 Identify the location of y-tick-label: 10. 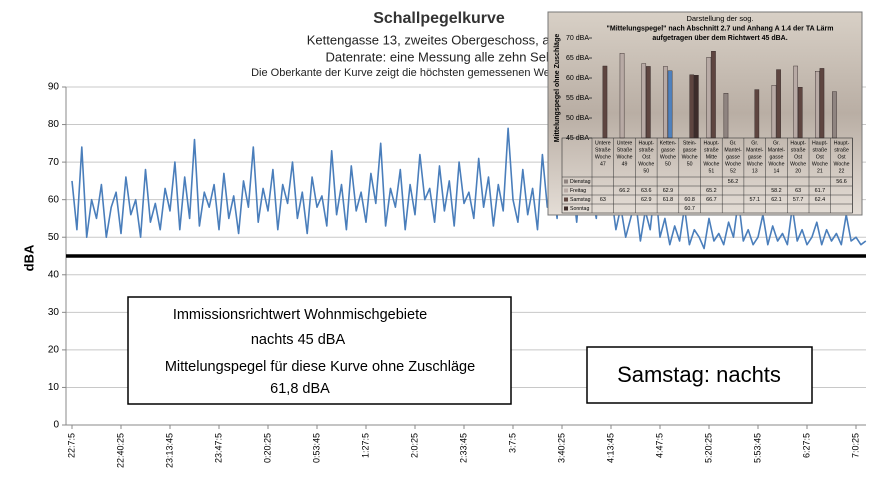
(54, 387).